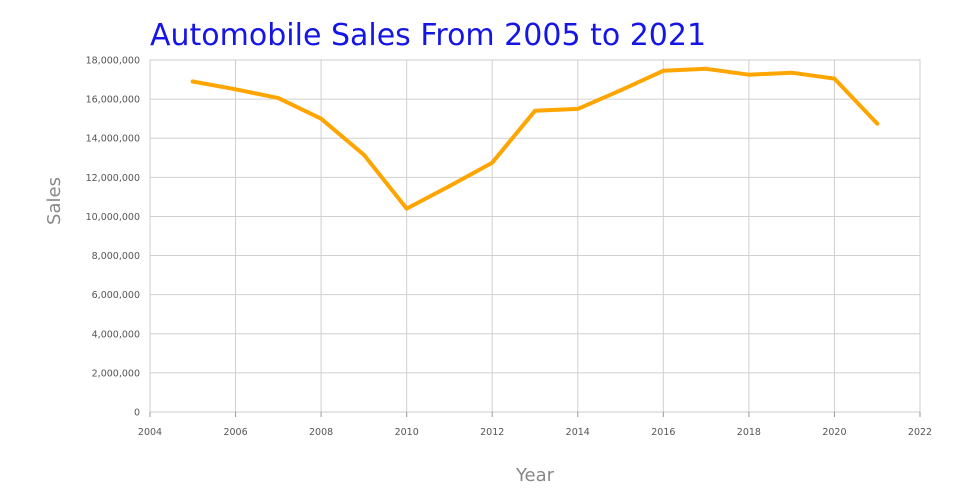 This screenshot has width=960, height=500. Describe the element at coordinates (116, 373) in the screenshot. I see `y-tick-label: 2,000,000` at that location.